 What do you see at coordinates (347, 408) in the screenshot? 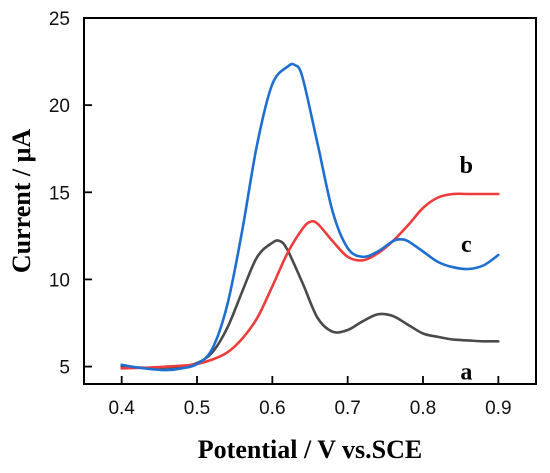
I see `x-tick-label: 0.7` at bounding box center [347, 408].